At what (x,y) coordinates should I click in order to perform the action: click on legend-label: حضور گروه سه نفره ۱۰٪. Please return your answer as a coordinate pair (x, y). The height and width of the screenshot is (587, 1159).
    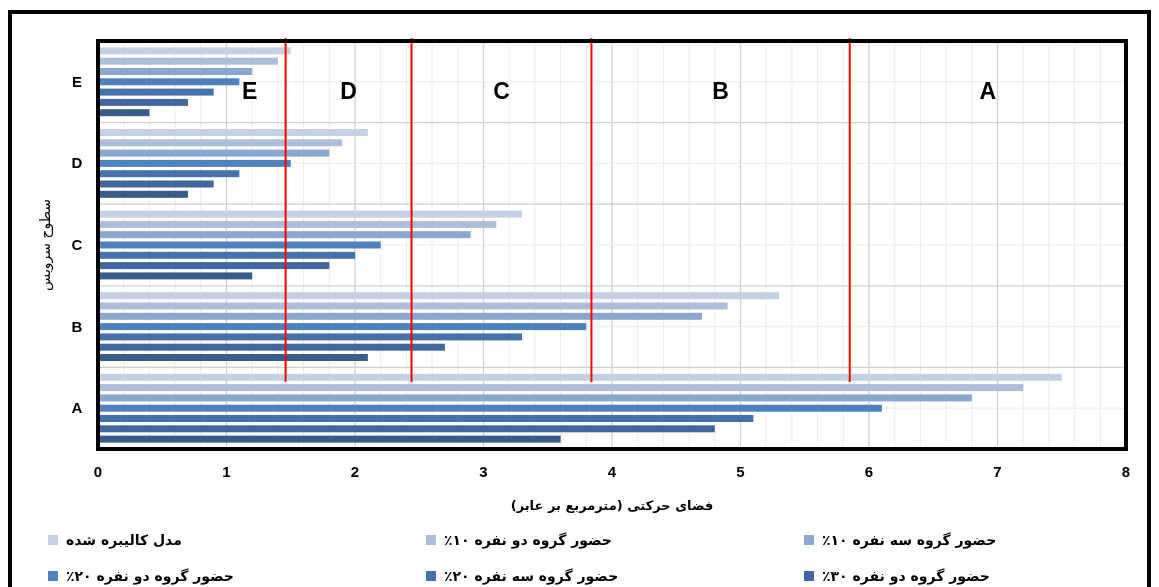
    Looking at the image, I should click on (909, 540).